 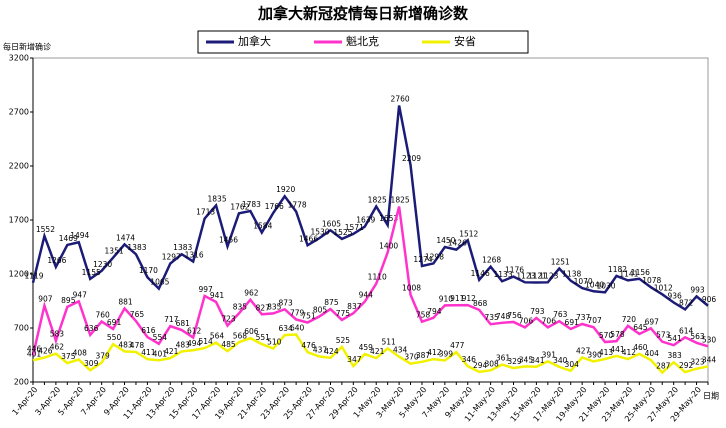 I want to click on data-label: 640, so click(x=297, y=327).